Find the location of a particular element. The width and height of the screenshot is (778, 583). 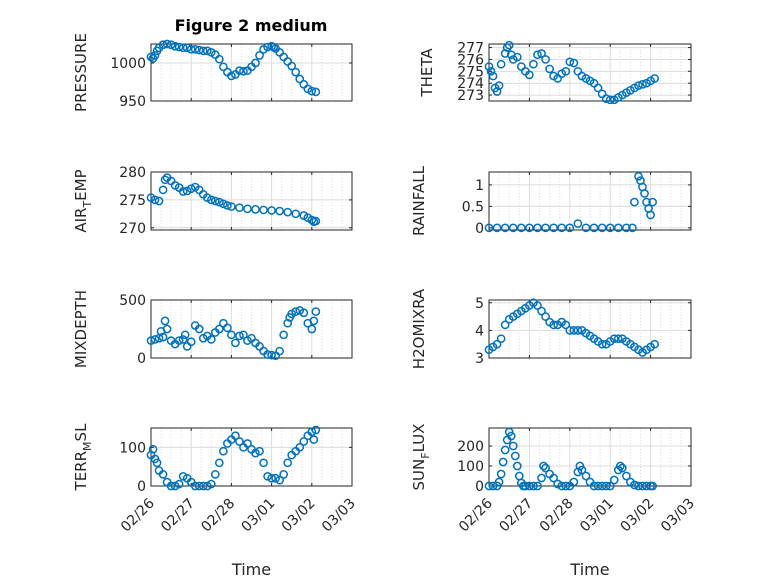

y-axis-label: TERRMSL is located at coordinates (83, 457).